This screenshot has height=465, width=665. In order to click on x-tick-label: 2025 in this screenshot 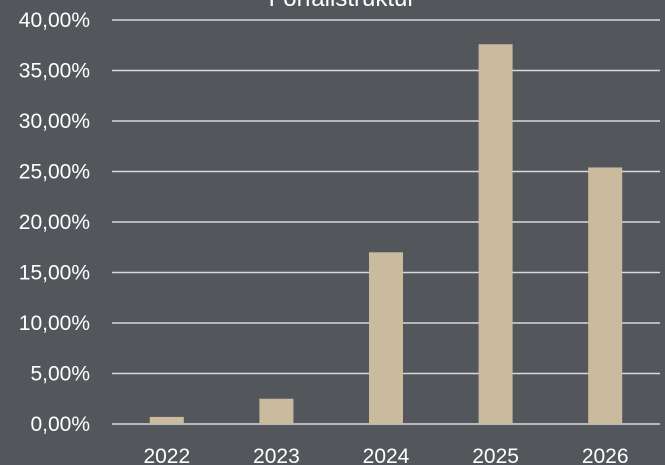, I will do `click(495, 455)`.